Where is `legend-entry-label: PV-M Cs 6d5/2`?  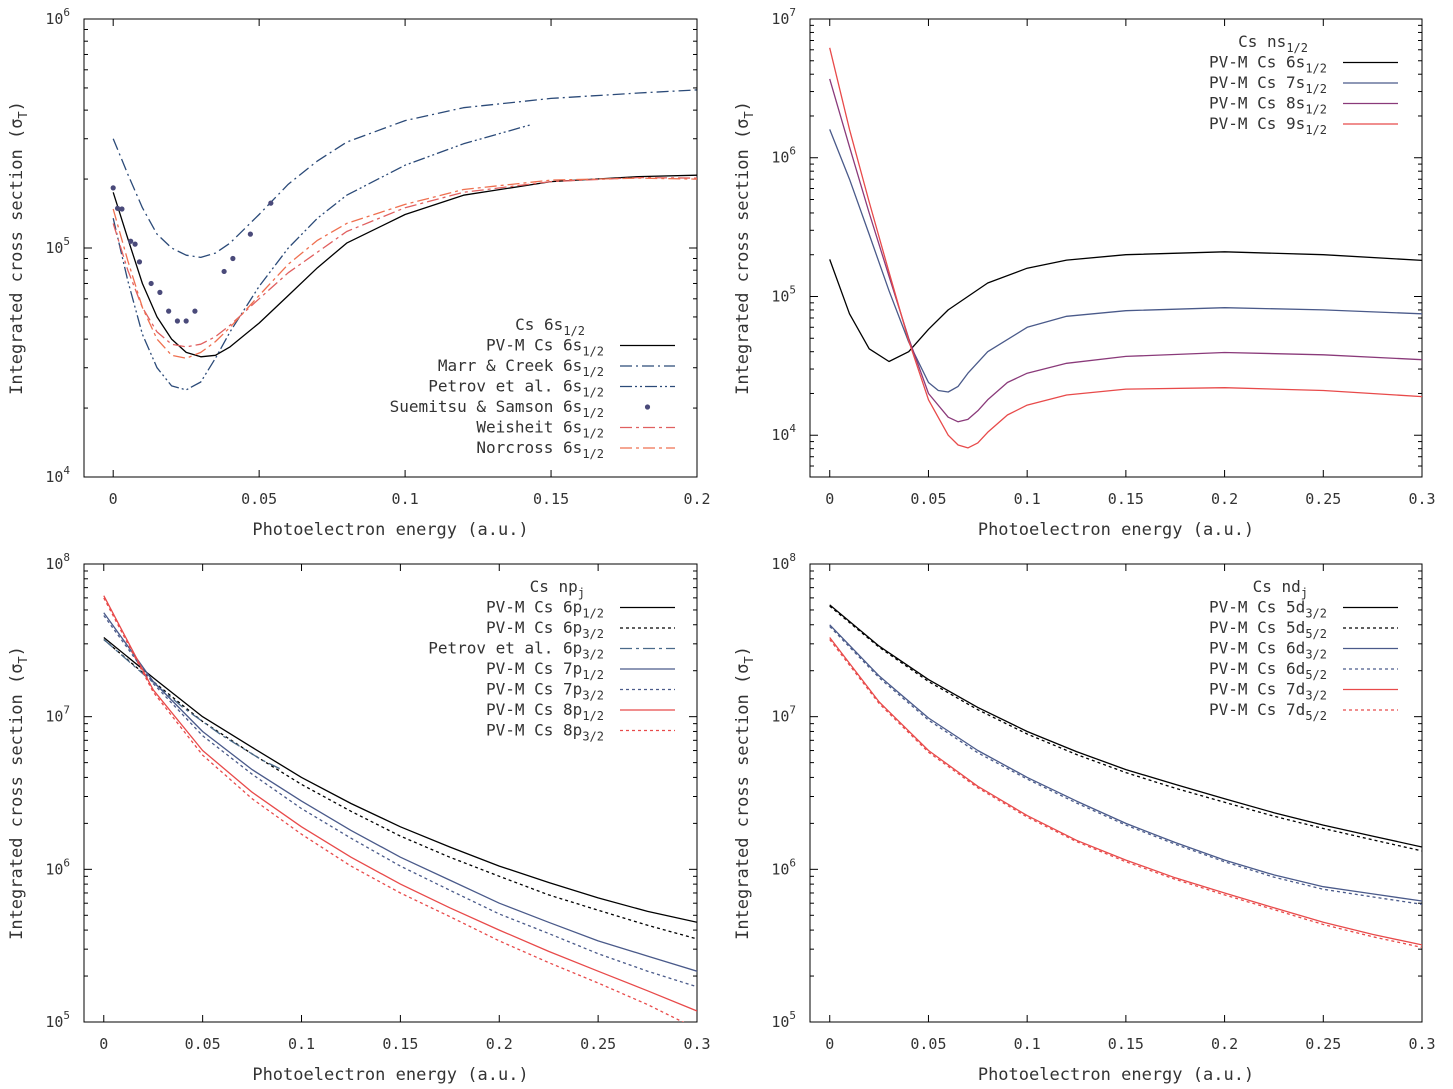
legend-entry-label: PV-M Cs 6d5/2 is located at coordinates (1268, 670).